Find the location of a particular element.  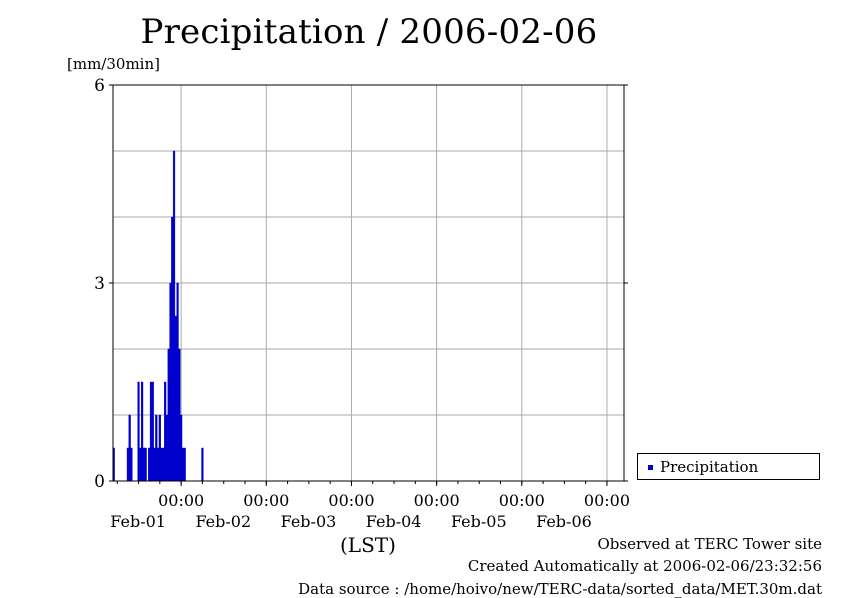

y-tick-label: 3 is located at coordinates (99, 284).